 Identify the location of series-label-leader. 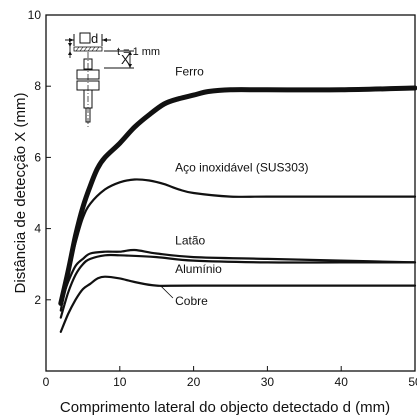
(167, 292).